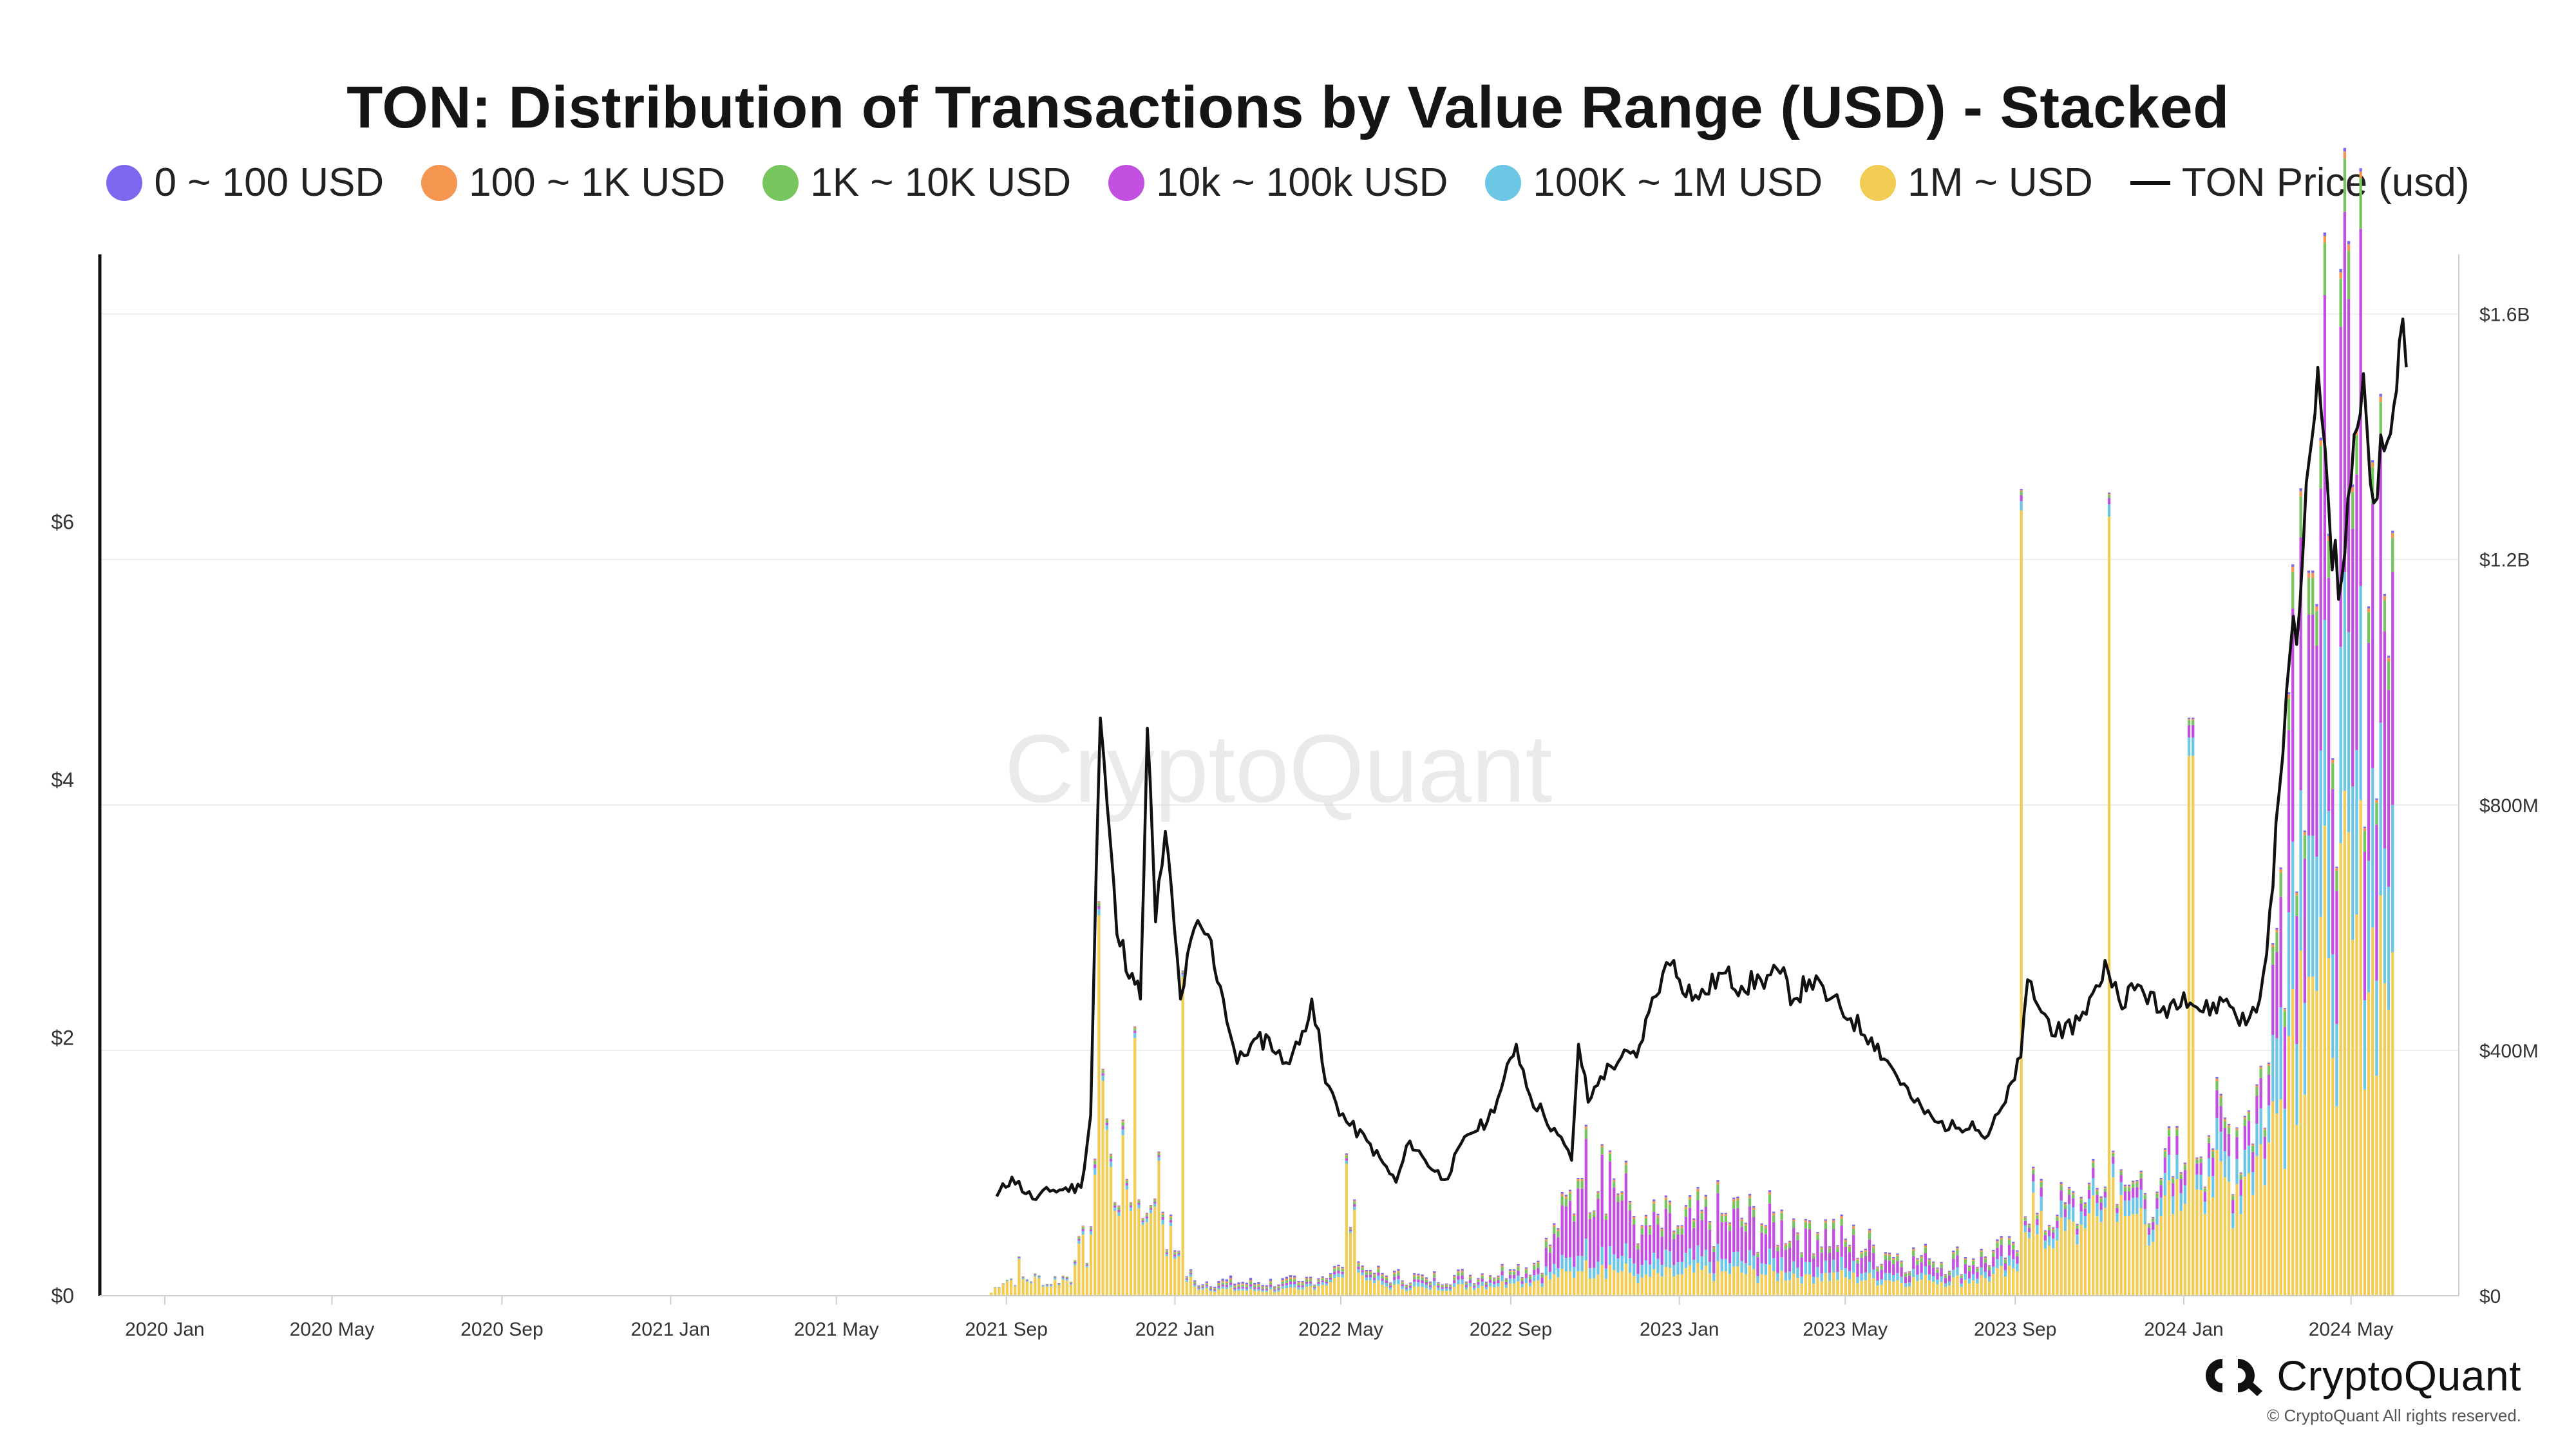 This screenshot has height=1449, width=2576. Describe the element at coordinates (2234, 1378) in the screenshot. I see `cryptoquant-logo-icon` at that location.